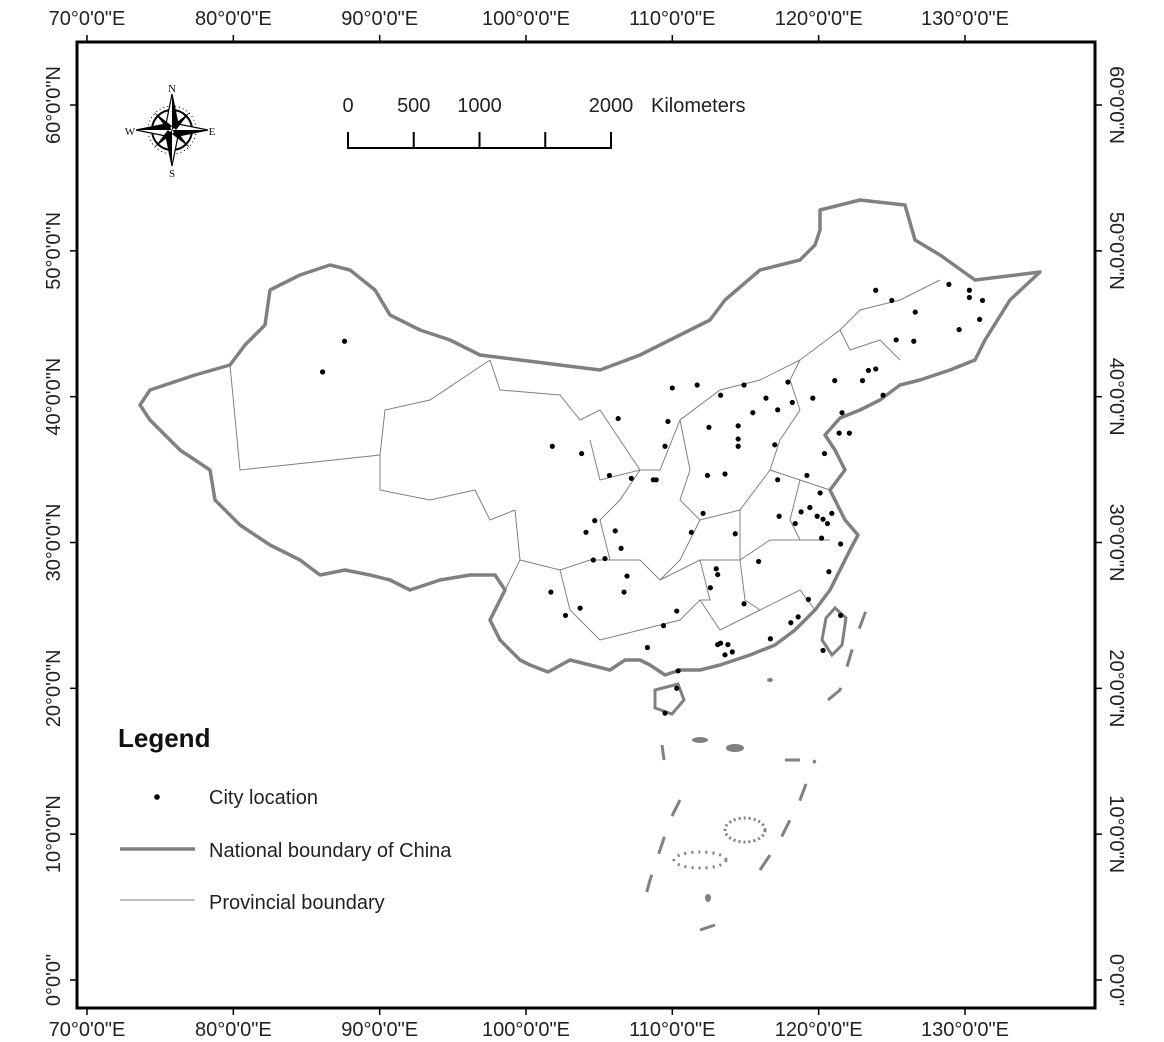 This screenshot has height=1042, width=1164. Describe the element at coordinates (413, 106) in the screenshot. I see `scale-label: 500` at that location.